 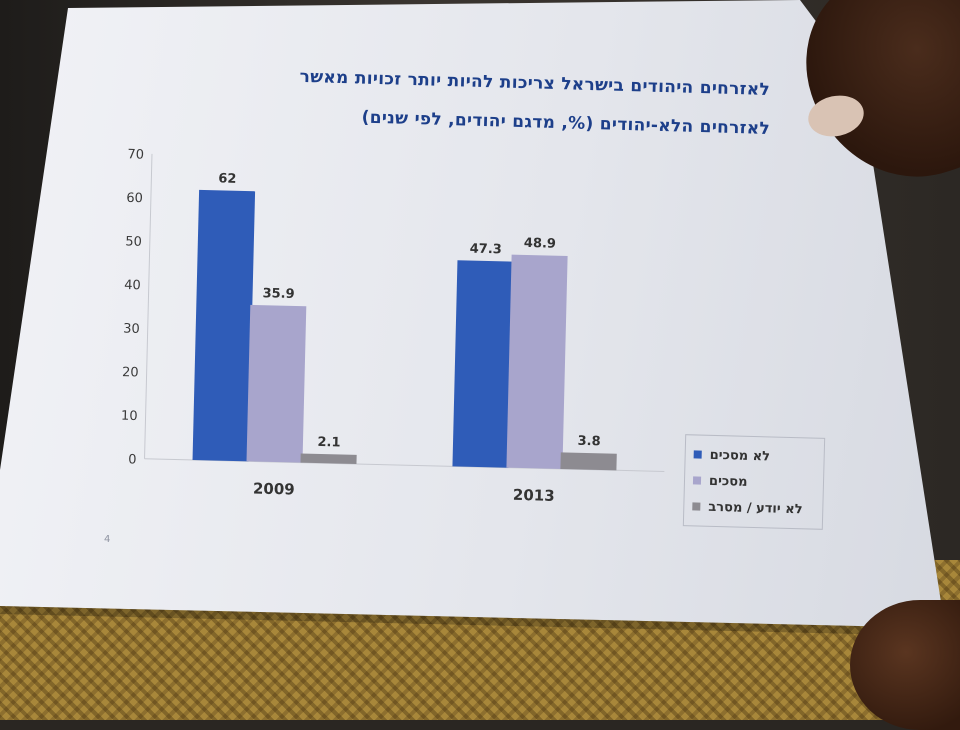 I want to click on data-label: 62, so click(x=227, y=178).